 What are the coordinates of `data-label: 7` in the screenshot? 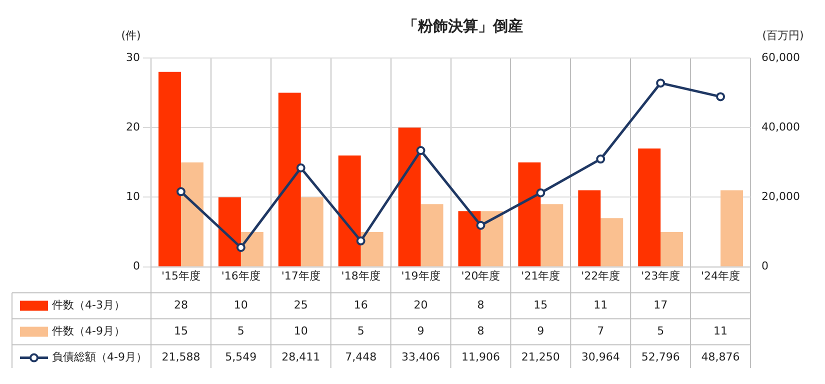 It's located at (600, 331).